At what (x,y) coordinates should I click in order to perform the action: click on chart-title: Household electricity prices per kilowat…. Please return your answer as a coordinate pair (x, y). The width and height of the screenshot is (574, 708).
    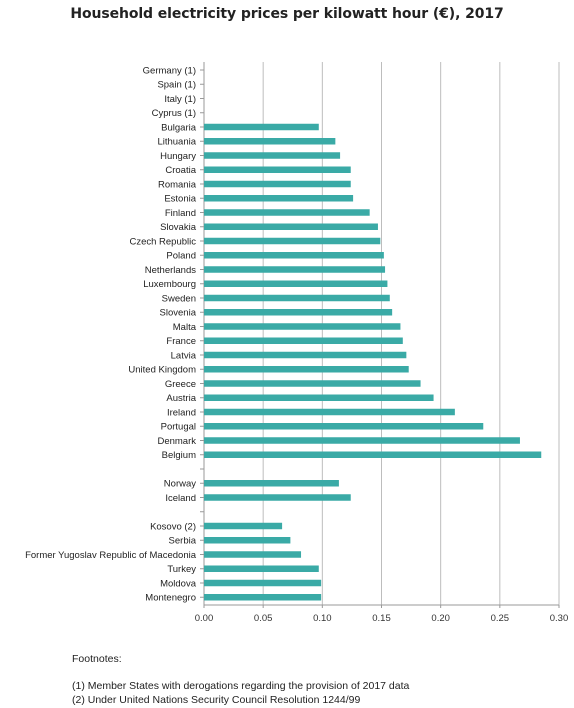
    Looking at the image, I should click on (287, 14).